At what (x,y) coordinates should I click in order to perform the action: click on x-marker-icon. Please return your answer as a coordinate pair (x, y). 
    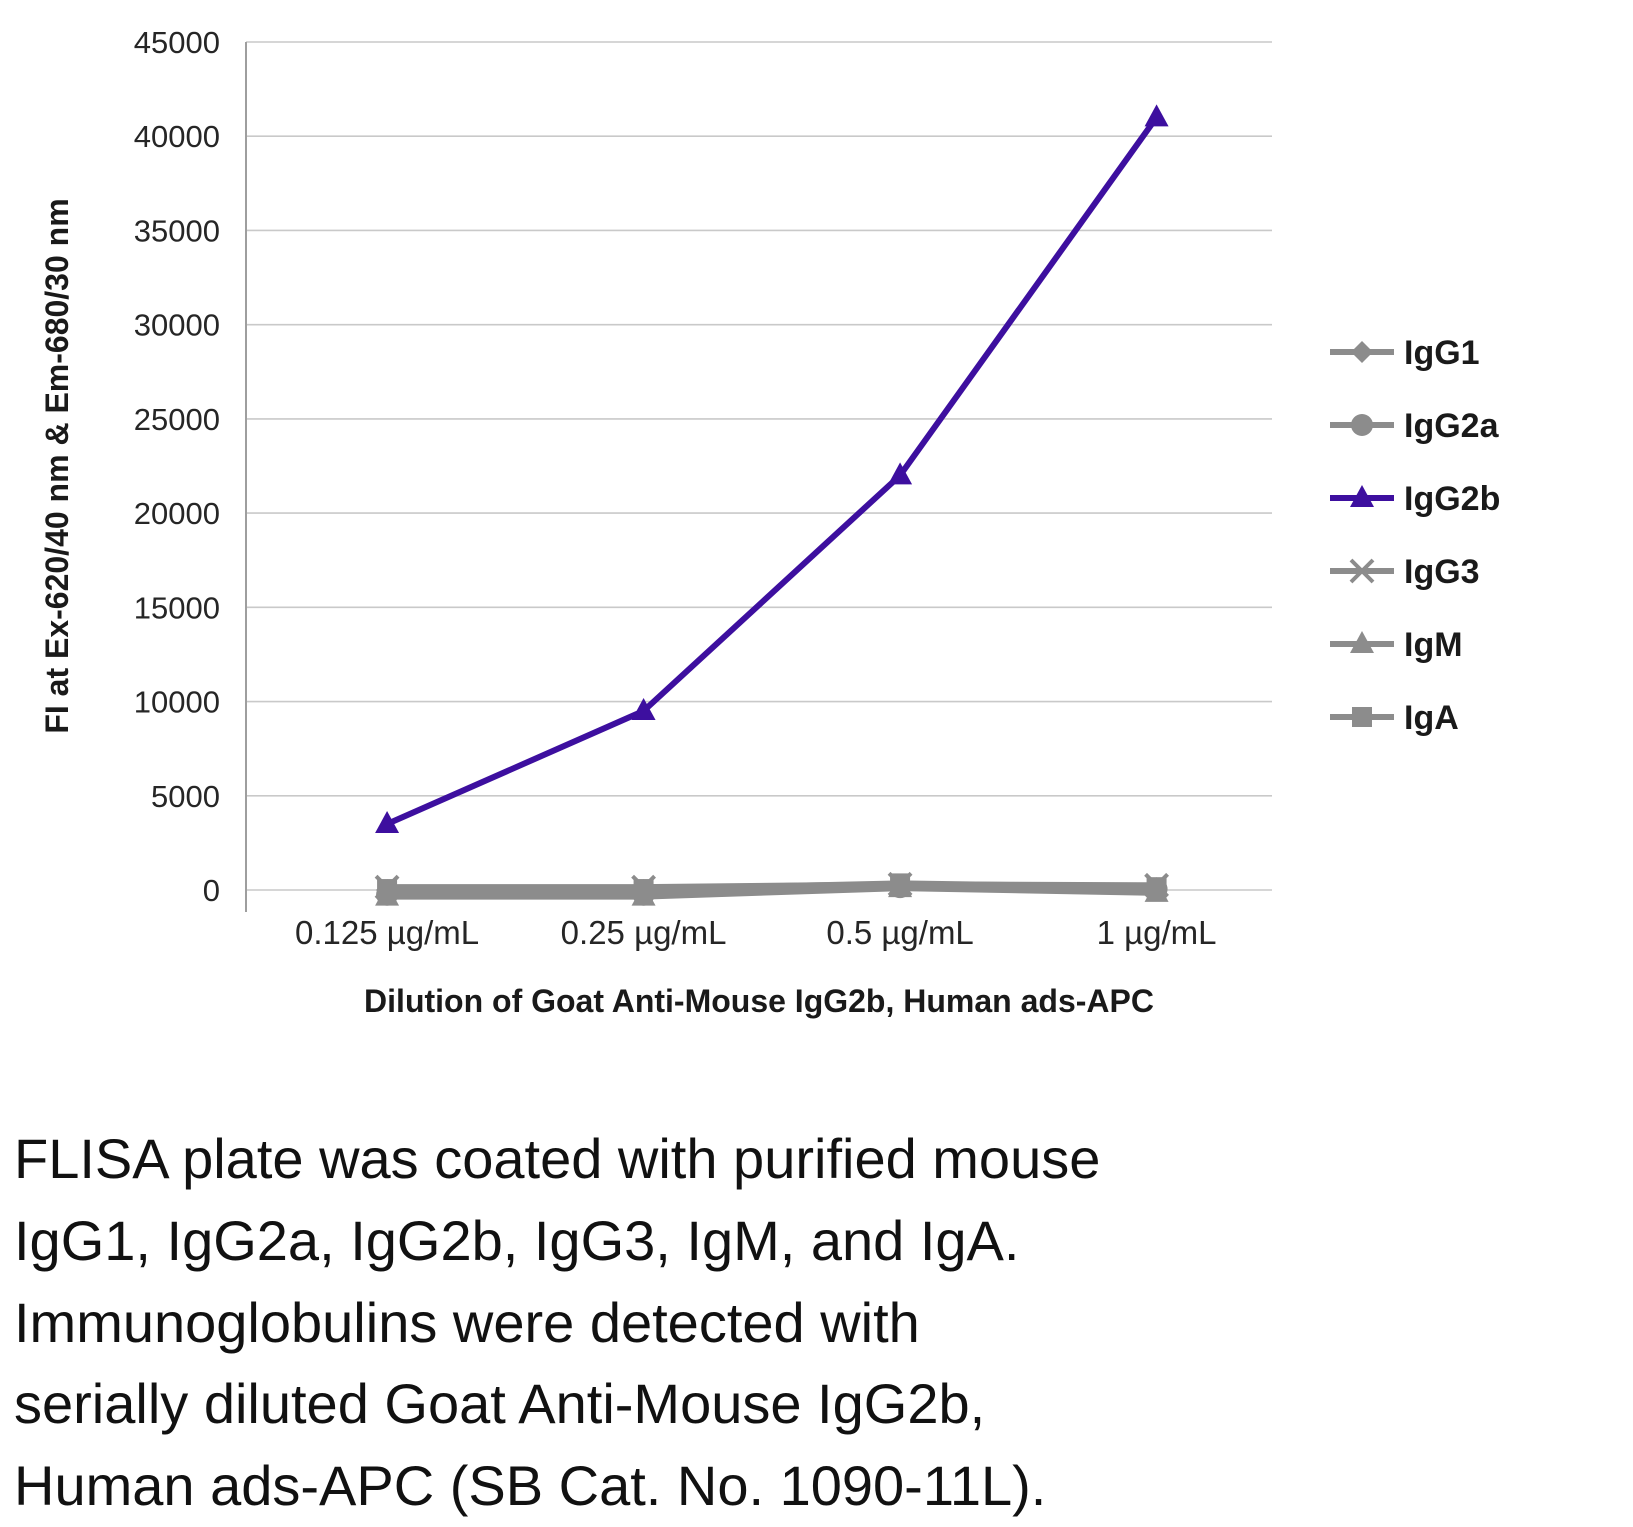
    Looking at the image, I should click on (1362, 571).